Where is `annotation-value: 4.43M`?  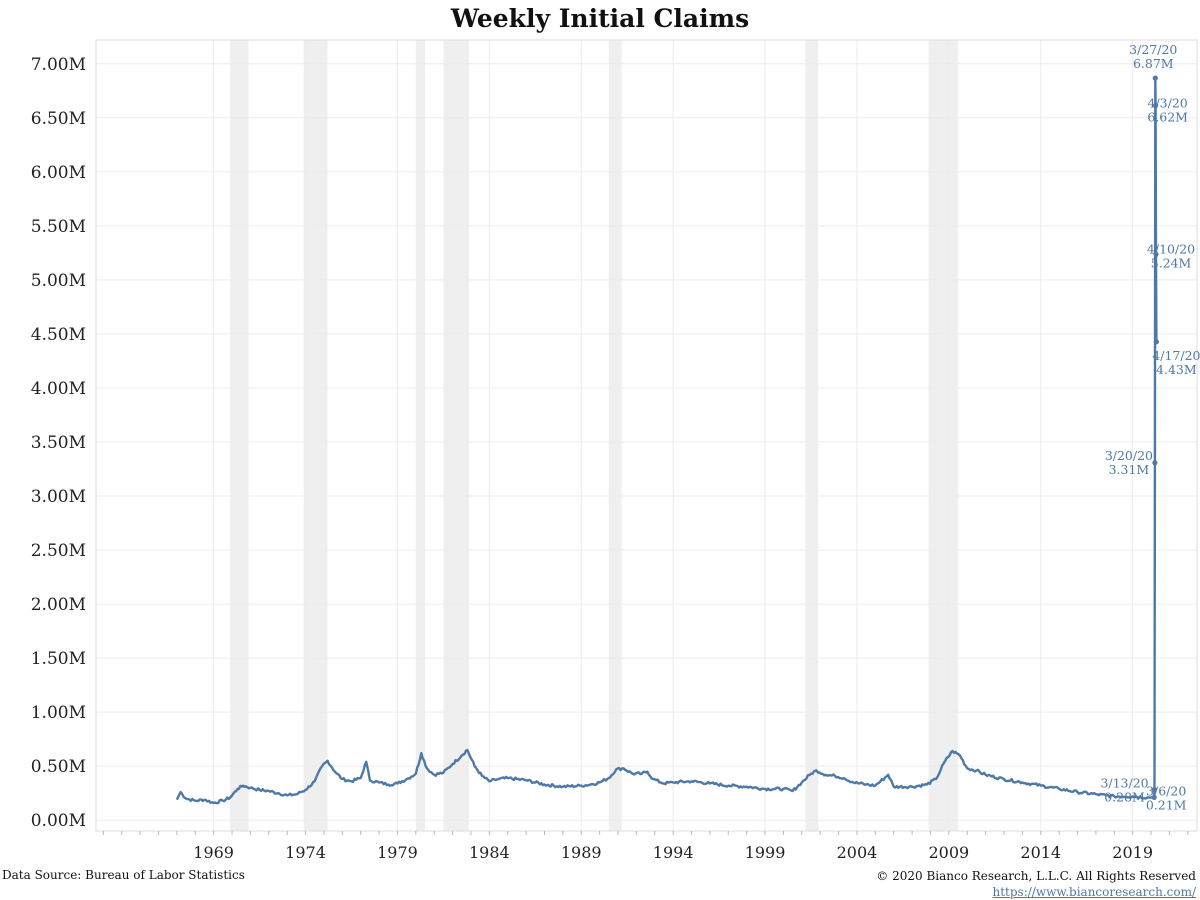 annotation-value: 4.43M is located at coordinates (1176, 369).